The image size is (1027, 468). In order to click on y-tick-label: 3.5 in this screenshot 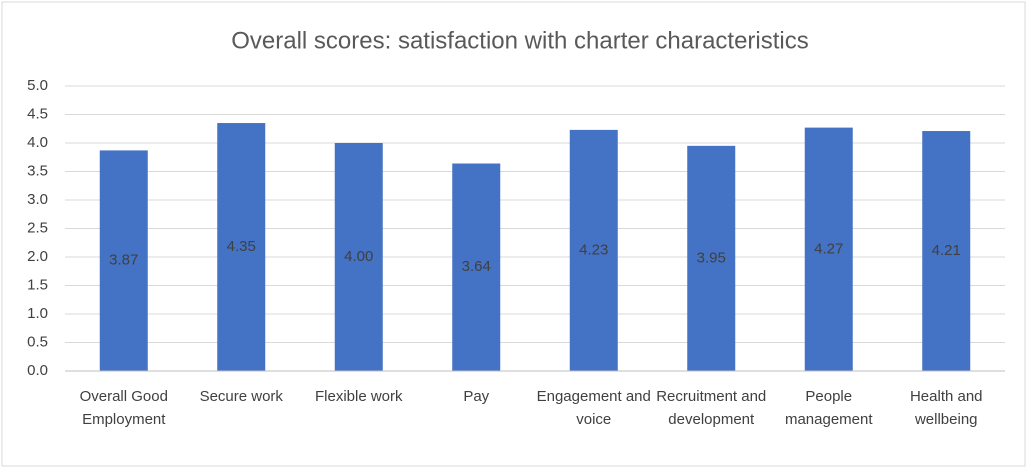, I will do `click(37, 170)`.